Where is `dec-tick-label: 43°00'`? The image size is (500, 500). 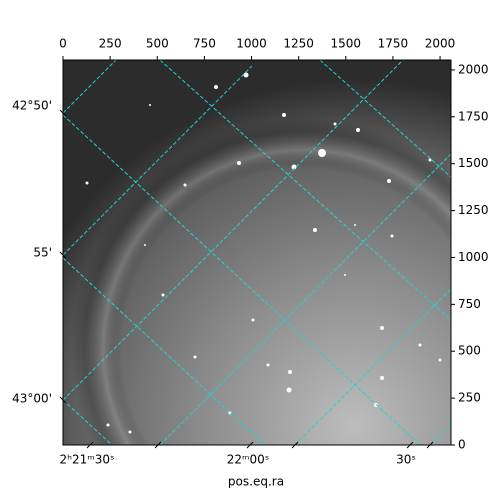
dec-tick-label: 43°00' is located at coordinates (32, 399).